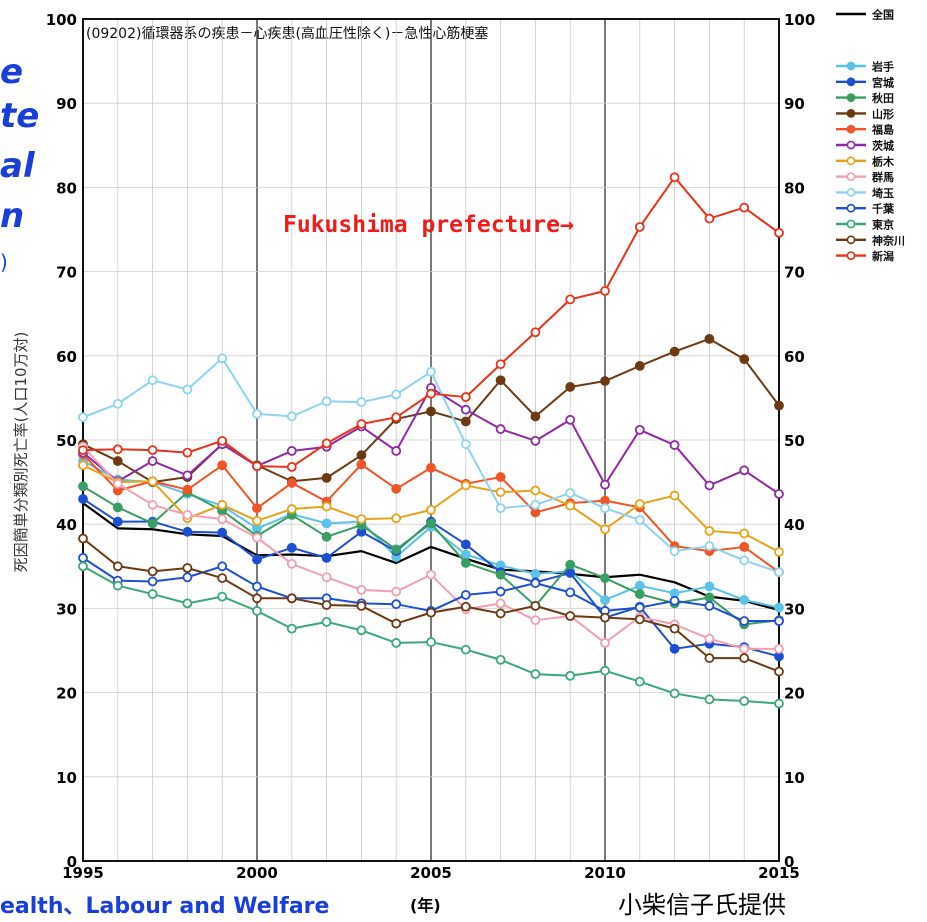 The image size is (927, 922). What do you see at coordinates (865, 161) in the screenshot?
I see `legend-item: 栃木` at bounding box center [865, 161].